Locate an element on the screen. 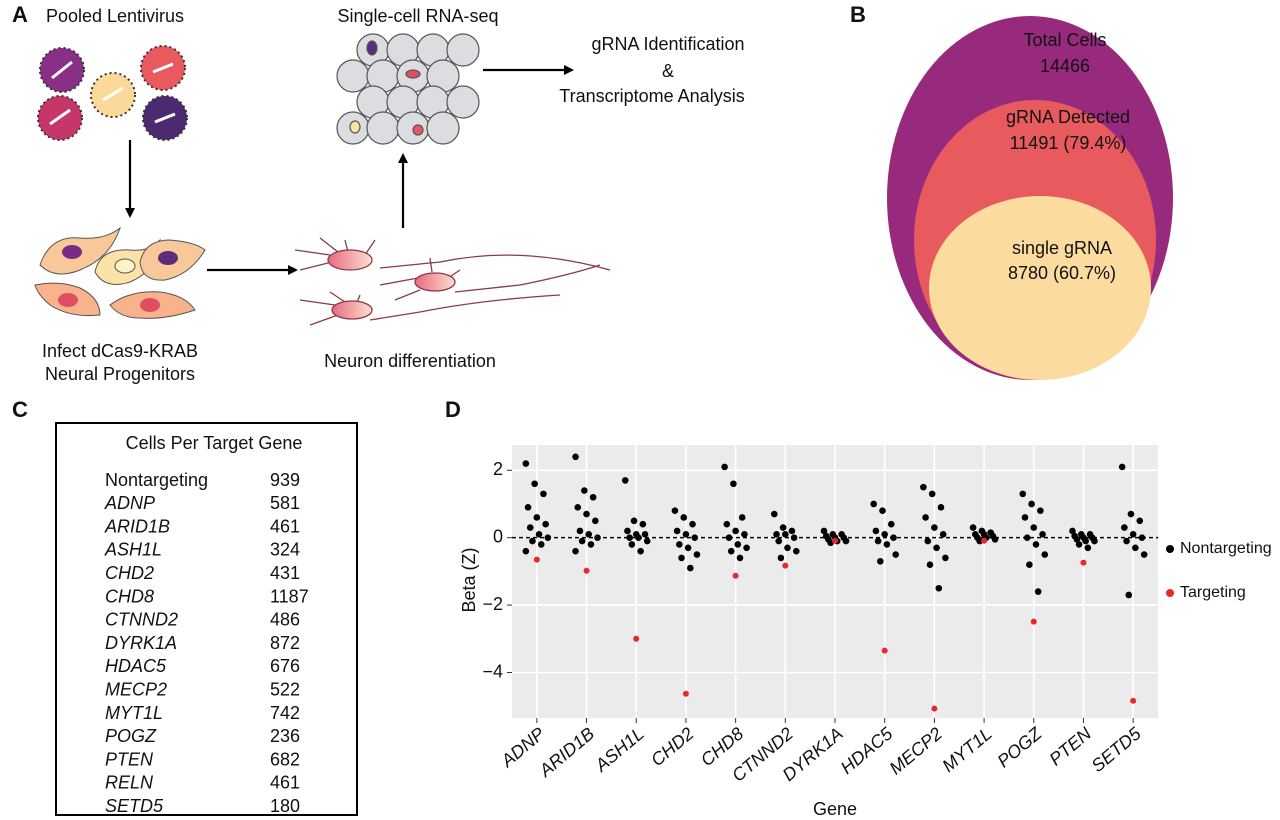 The width and height of the screenshot is (1280, 820). analysis-line: Transcriptome Analysis is located at coordinates (651, 96).